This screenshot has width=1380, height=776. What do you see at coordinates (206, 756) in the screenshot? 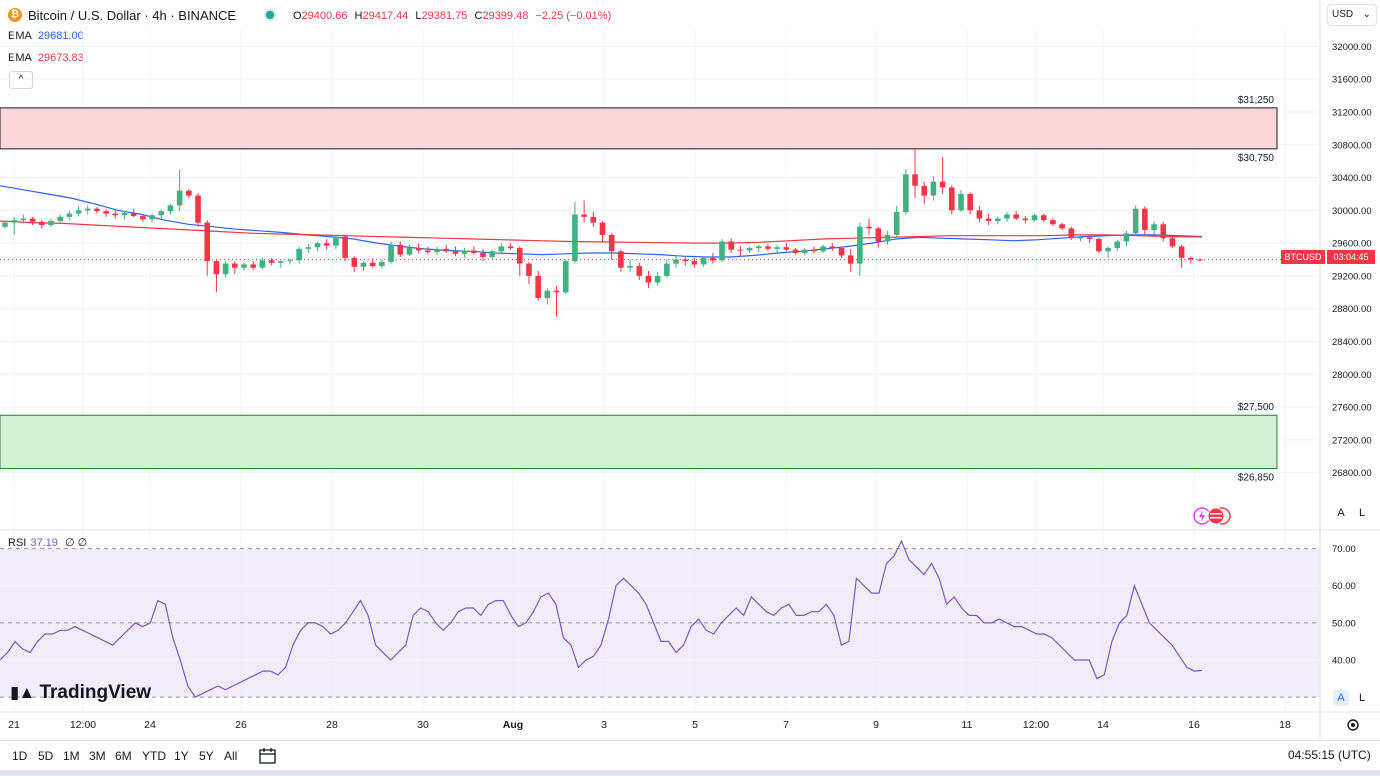
I see `timeframe-5y: 5Y` at bounding box center [206, 756].